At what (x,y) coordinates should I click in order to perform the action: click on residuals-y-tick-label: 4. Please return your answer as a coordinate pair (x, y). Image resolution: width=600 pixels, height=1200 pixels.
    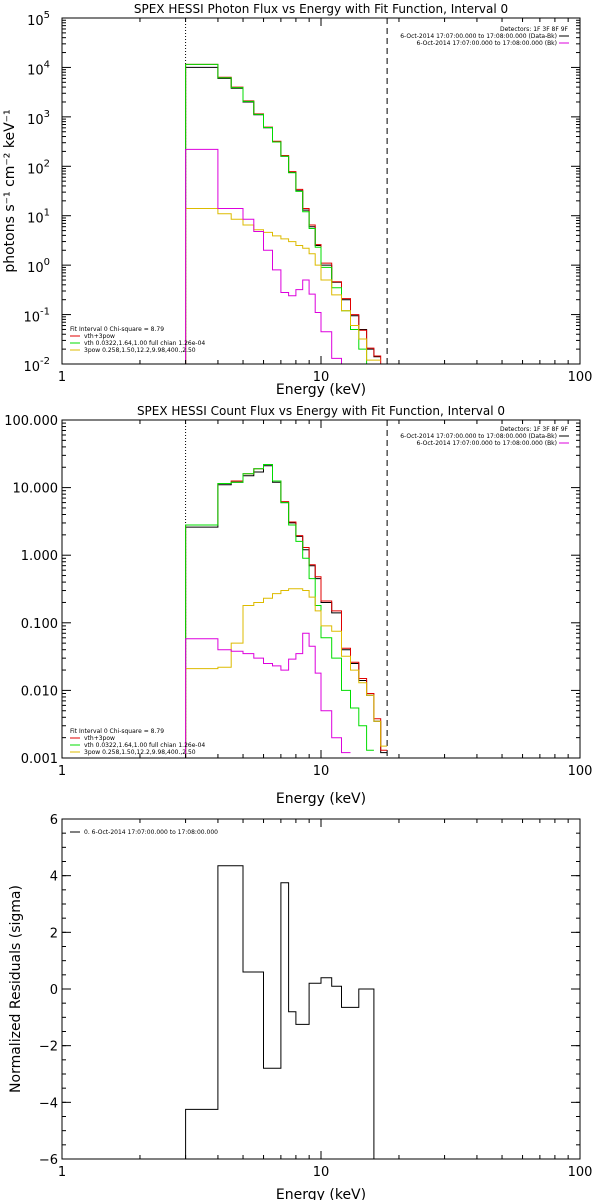
    Looking at the image, I should click on (54, 877).